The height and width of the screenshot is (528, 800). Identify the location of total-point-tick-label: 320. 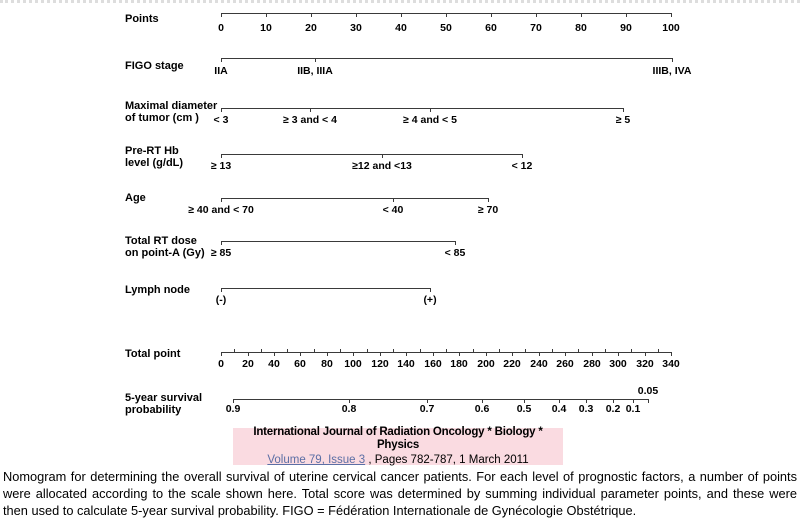
(645, 364).